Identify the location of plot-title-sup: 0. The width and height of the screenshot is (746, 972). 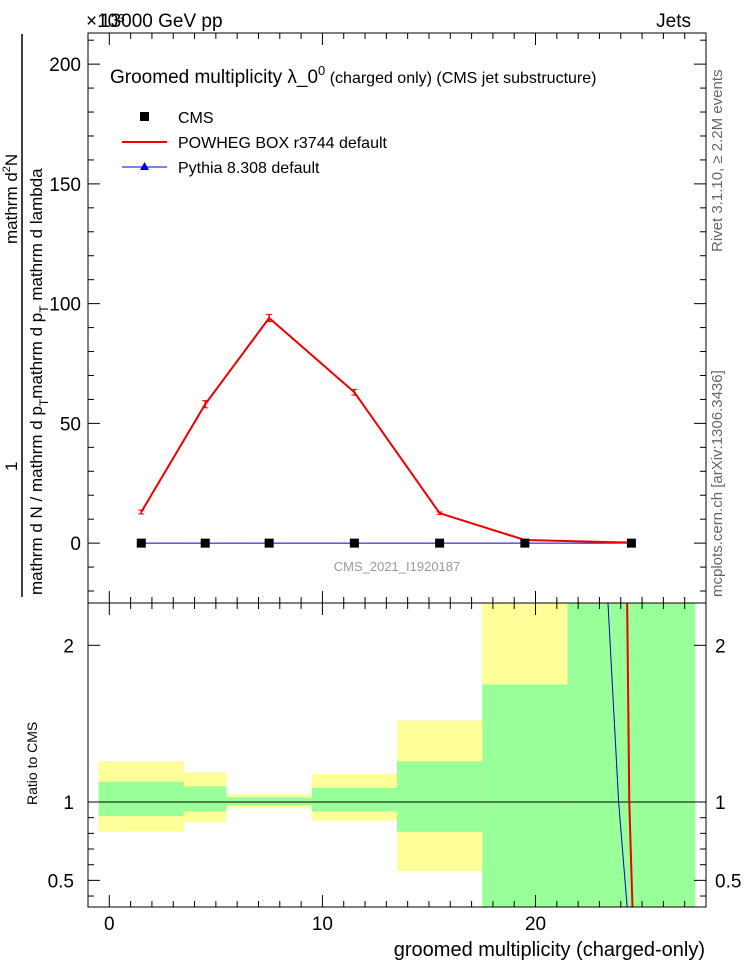
(321, 70).